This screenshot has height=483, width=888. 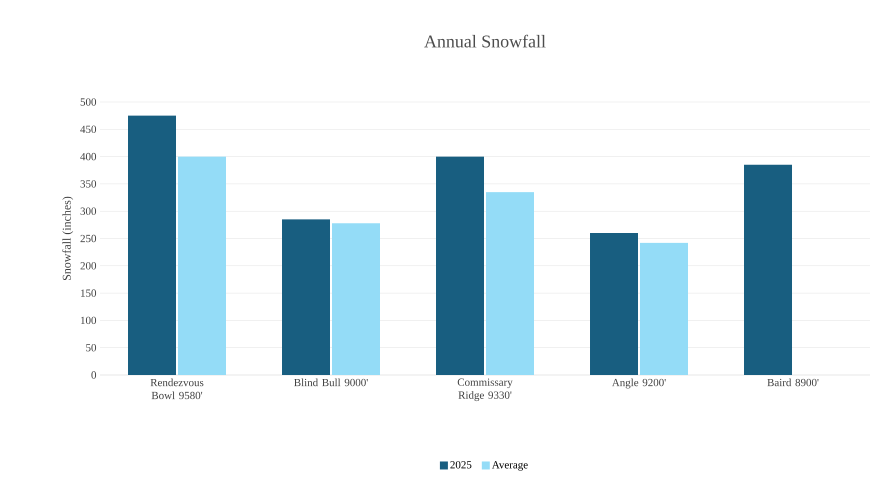 What do you see at coordinates (91, 348) in the screenshot?
I see `y-tick-label: 50` at bounding box center [91, 348].